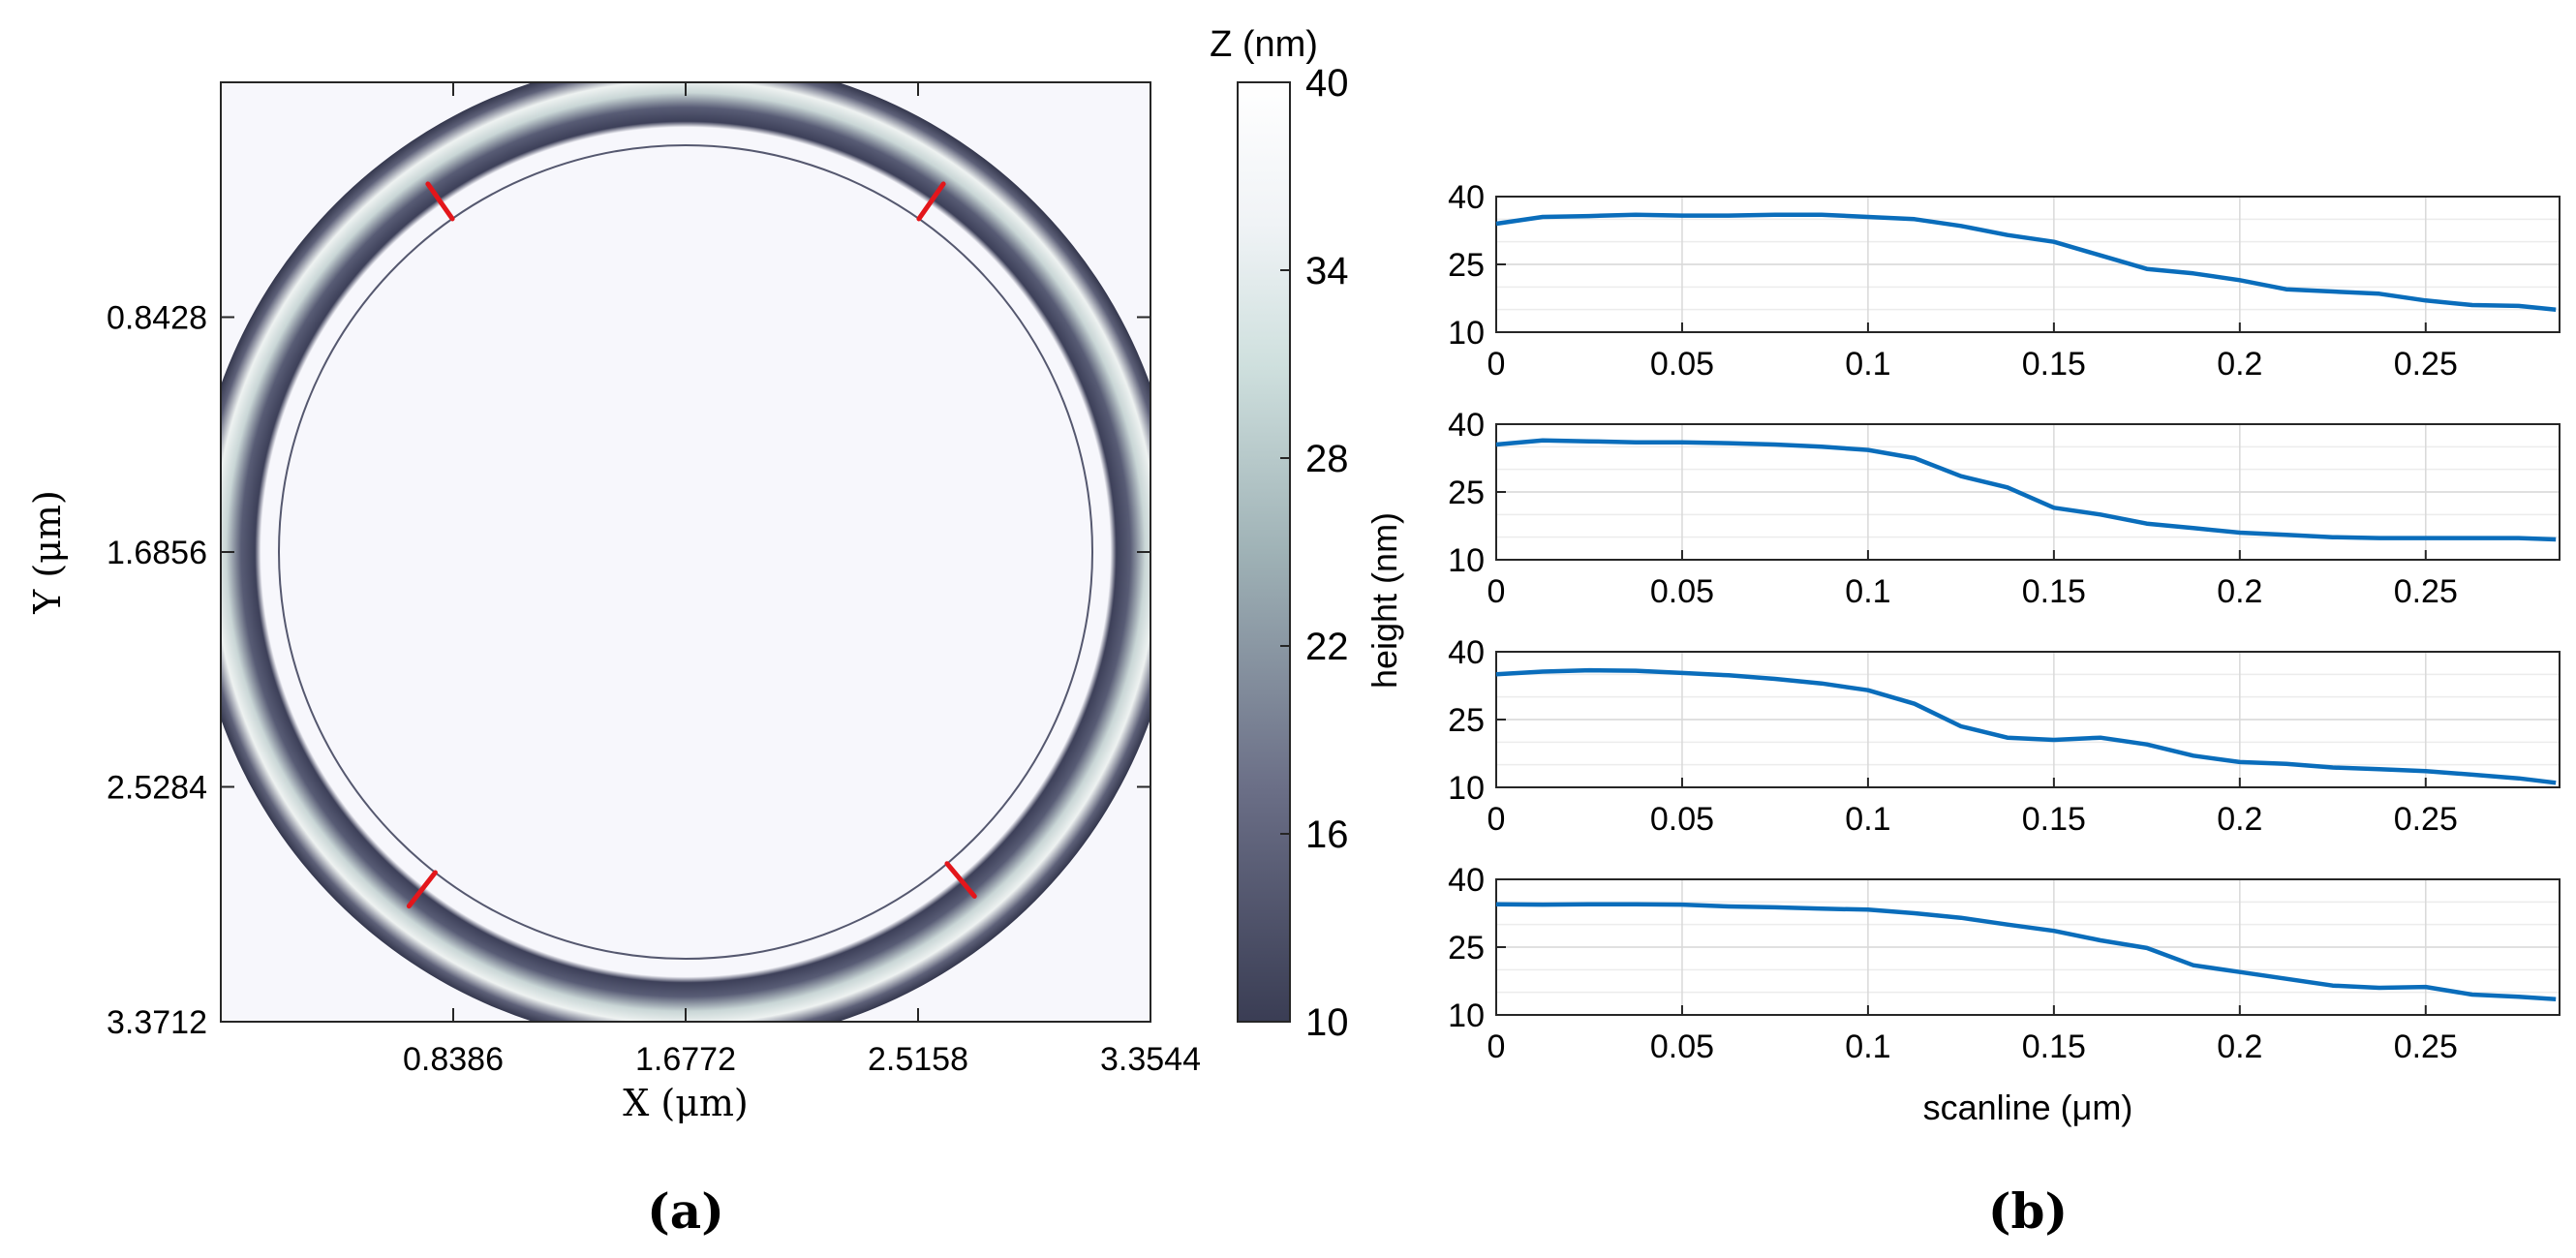  Describe the element at coordinates (685, 1059) in the screenshot. I see `heatmap-x-tick-label: 1.6772` at that location.